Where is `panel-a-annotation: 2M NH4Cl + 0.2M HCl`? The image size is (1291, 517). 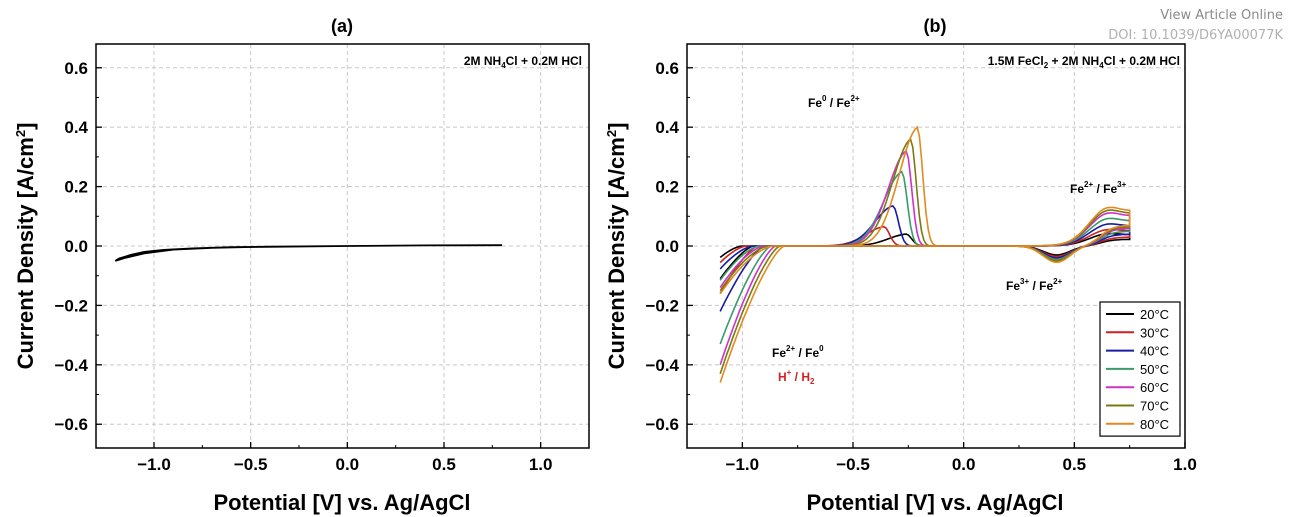 panel-a-annotation: 2M NH4Cl + 0.2M HCl is located at coordinates (523, 62).